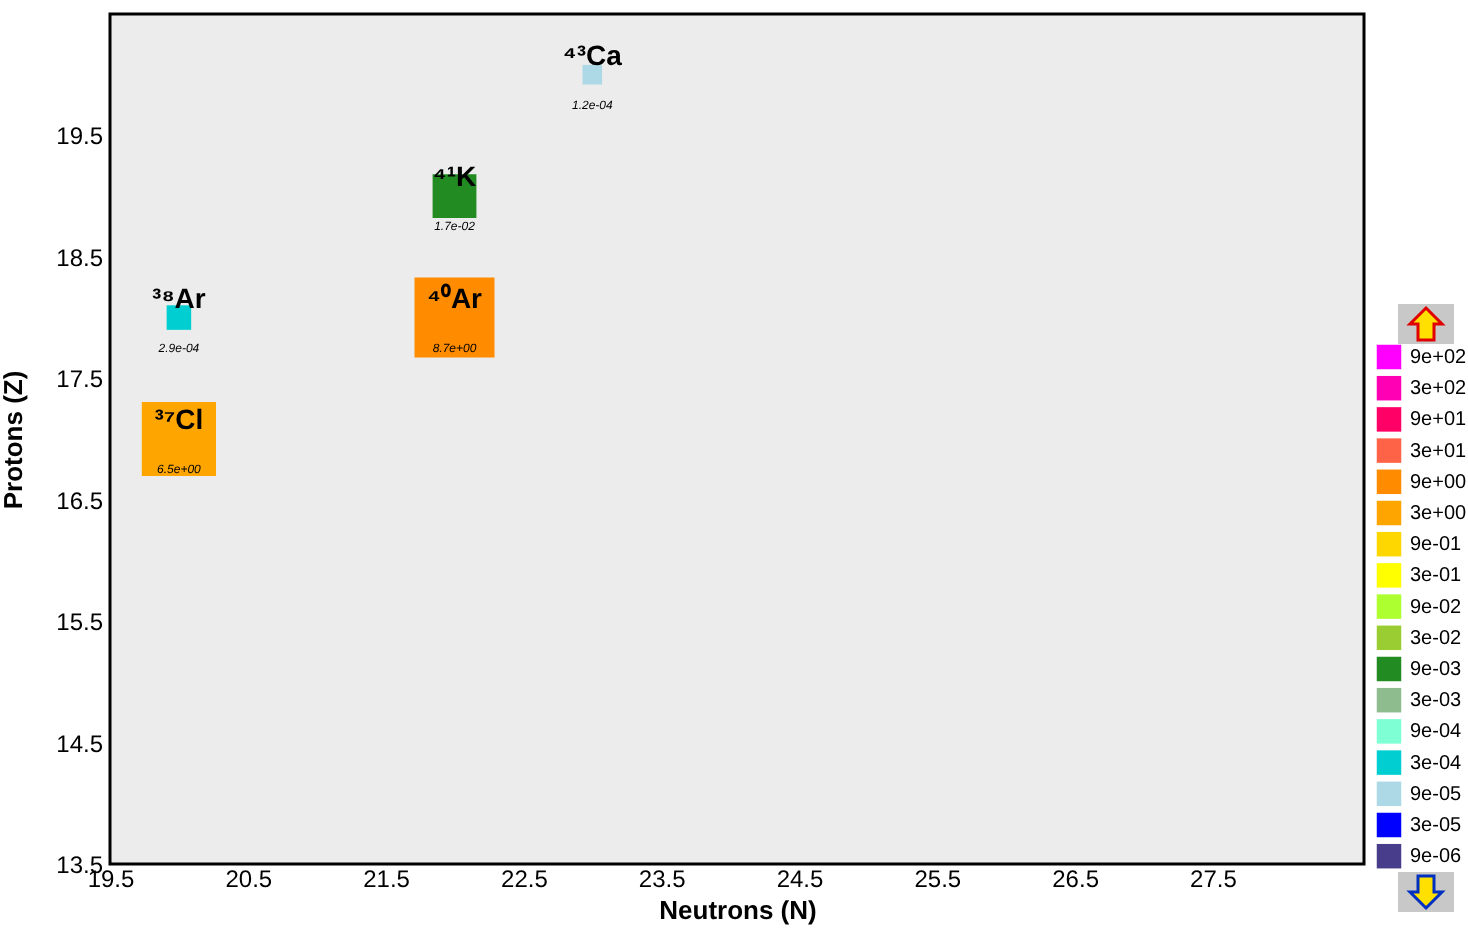 Image resolution: width=1468 pixels, height=938 pixels. Describe the element at coordinates (80, 257) in the screenshot. I see `y-tick-label: 18.5` at that location.